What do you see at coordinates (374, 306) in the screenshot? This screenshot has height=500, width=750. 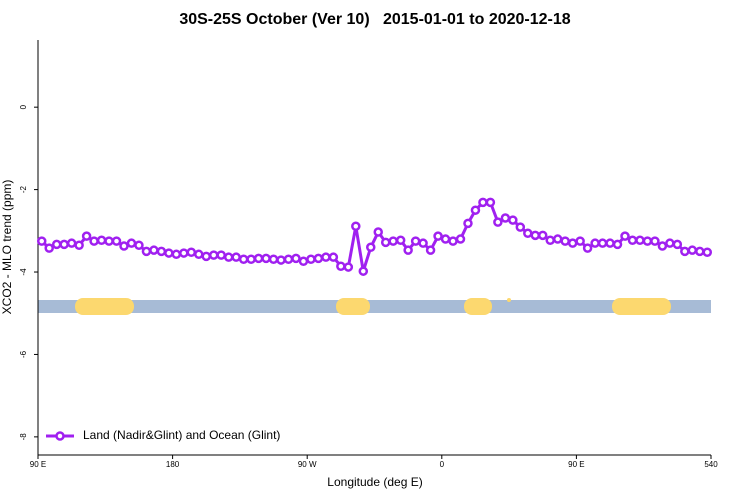 I see `ocean-band` at bounding box center [374, 306].